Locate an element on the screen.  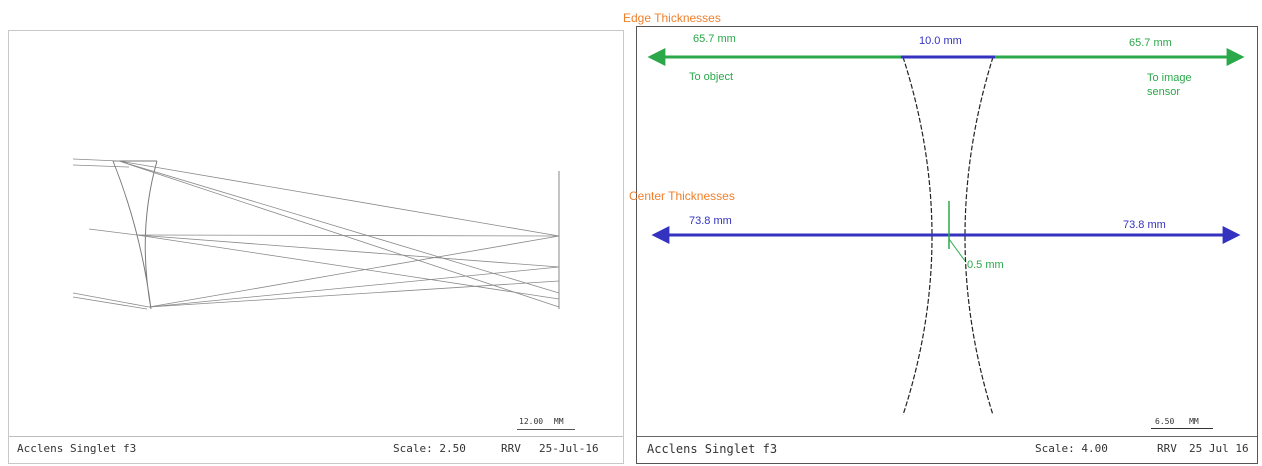
to-image-sensor-label: To image sensor is located at coordinates (1169, 85).